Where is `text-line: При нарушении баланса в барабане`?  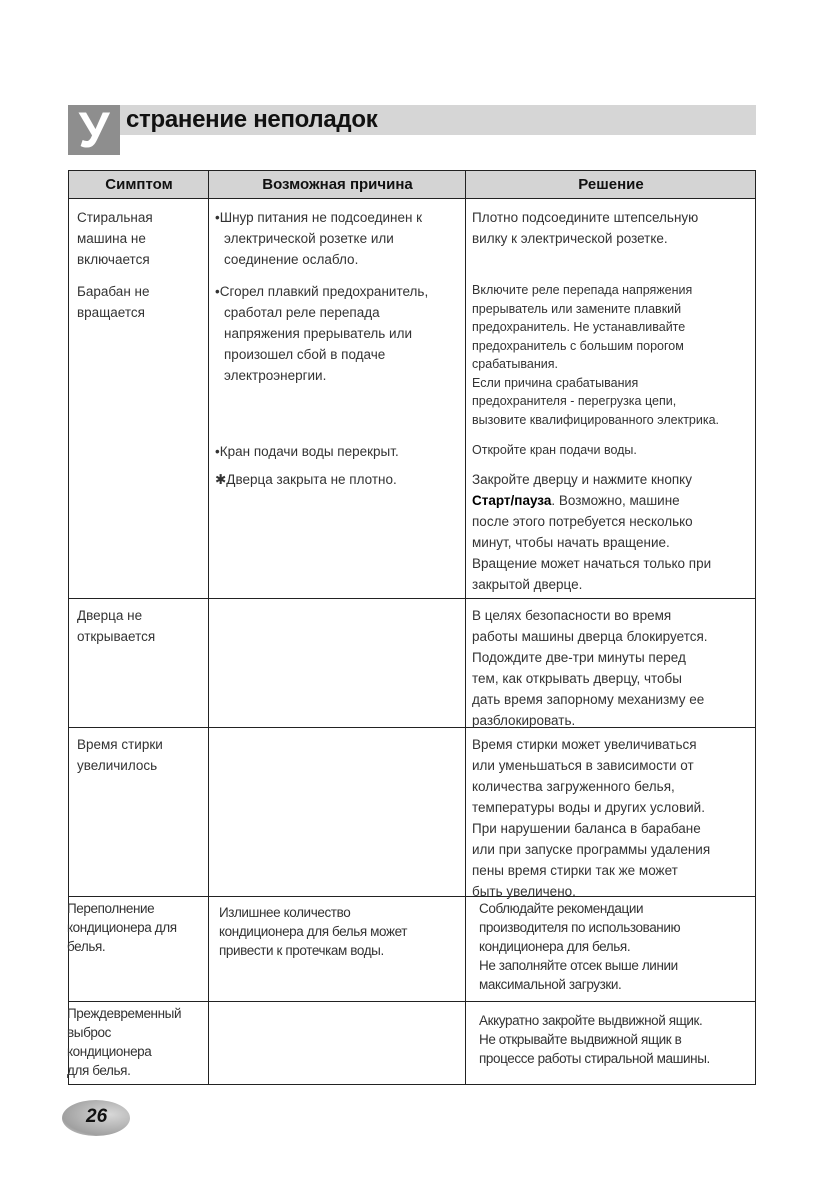 text-line: При нарушении баланса в барабане is located at coordinates (586, 828).